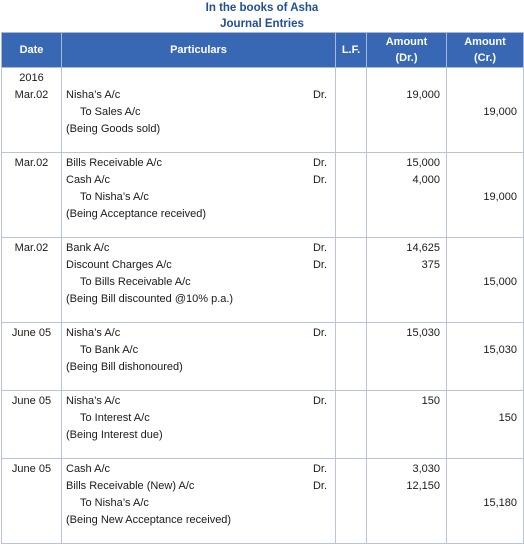  I want to click on debit-cell: 15,000 4,000, so click(406, 195).